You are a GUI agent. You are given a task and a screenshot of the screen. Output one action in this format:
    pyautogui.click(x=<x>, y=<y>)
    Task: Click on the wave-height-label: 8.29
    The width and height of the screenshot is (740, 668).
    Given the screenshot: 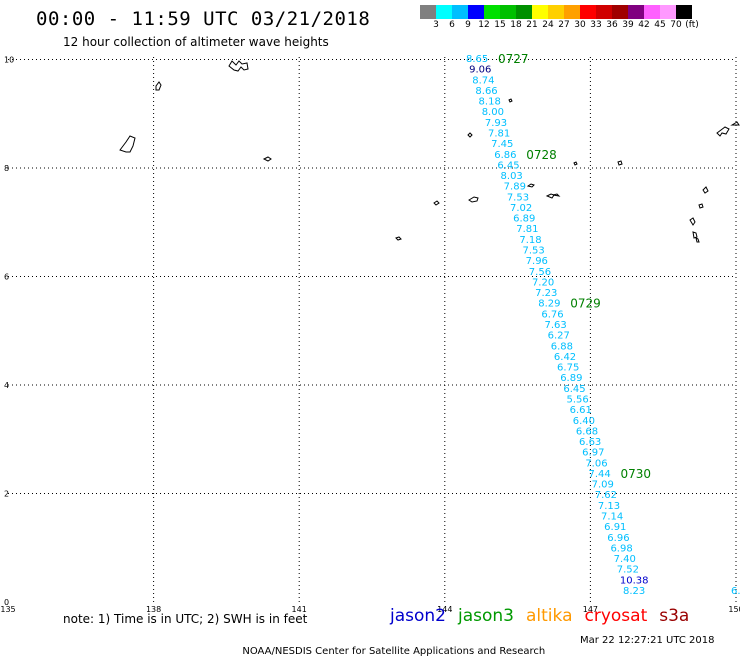 What is the action you would take?
    pyautogui.click(x=549, y=304)
    